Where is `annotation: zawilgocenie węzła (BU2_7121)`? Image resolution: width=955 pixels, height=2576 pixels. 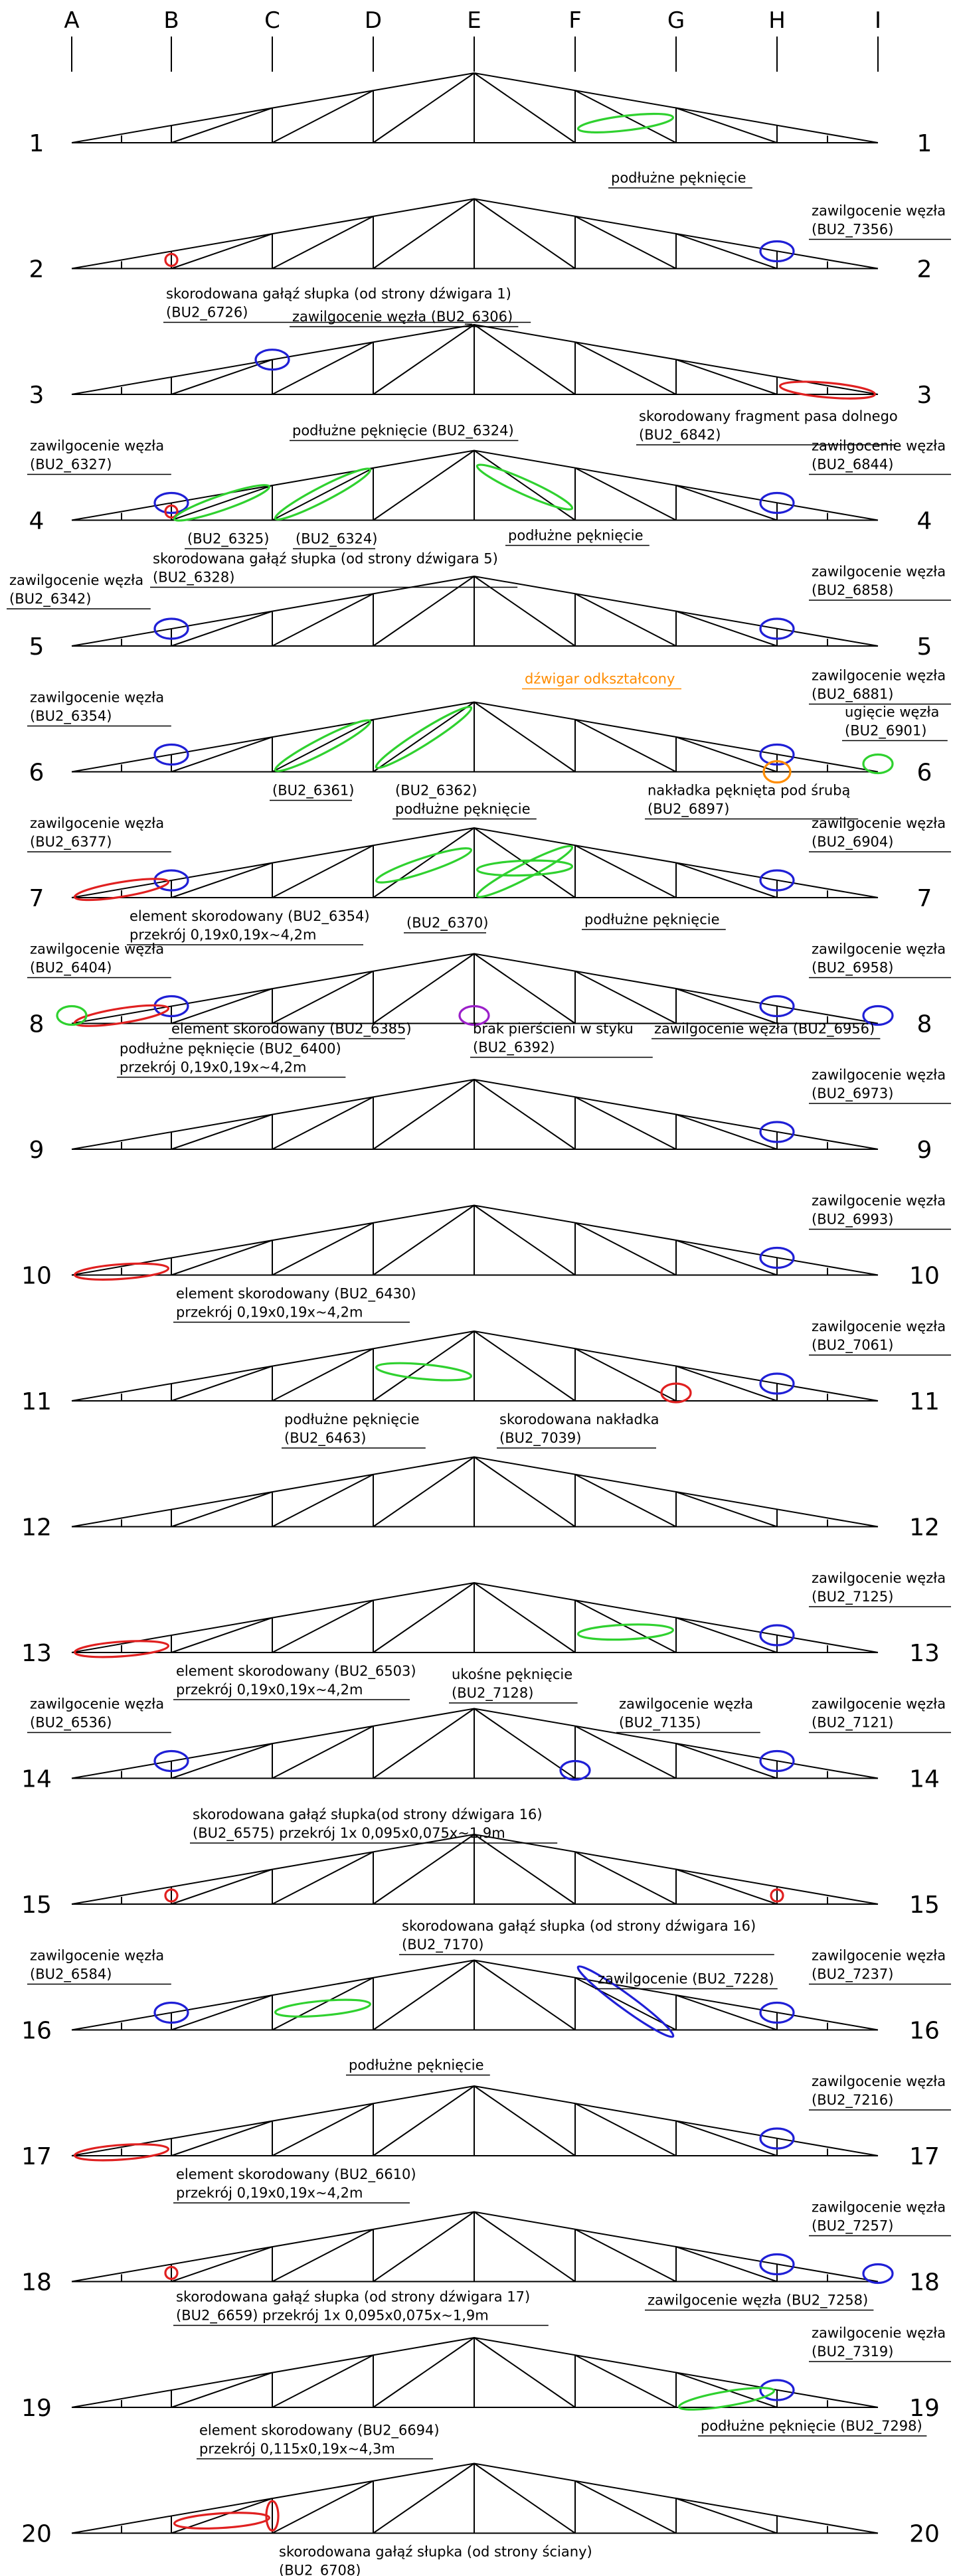
annotation: zawilgocenie węzła (BU2_7121) is located at coordinates (880, 1714).